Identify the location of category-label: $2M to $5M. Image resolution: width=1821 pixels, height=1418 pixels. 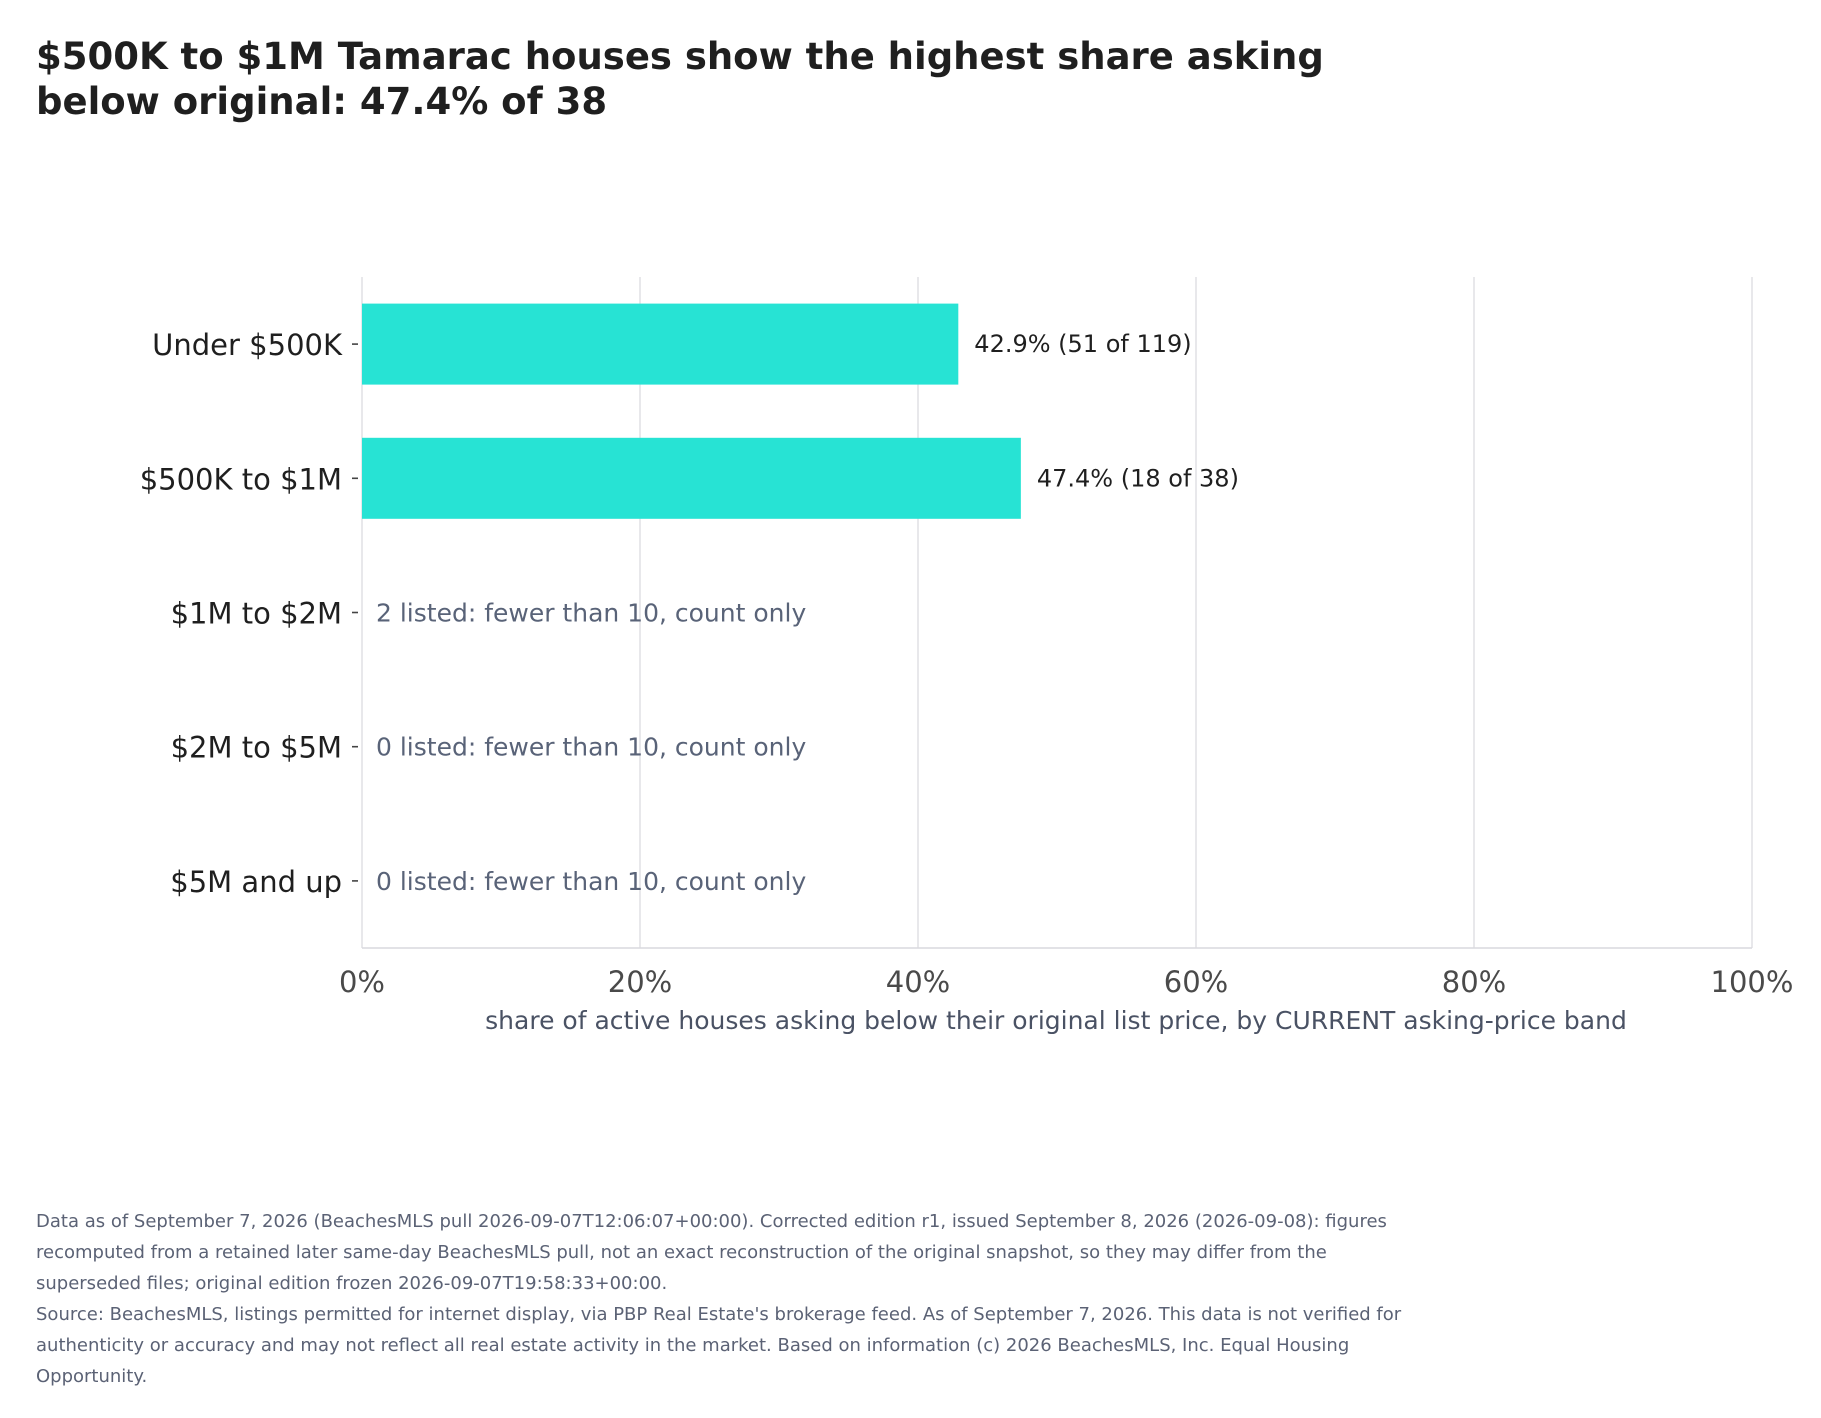
(256, 748).